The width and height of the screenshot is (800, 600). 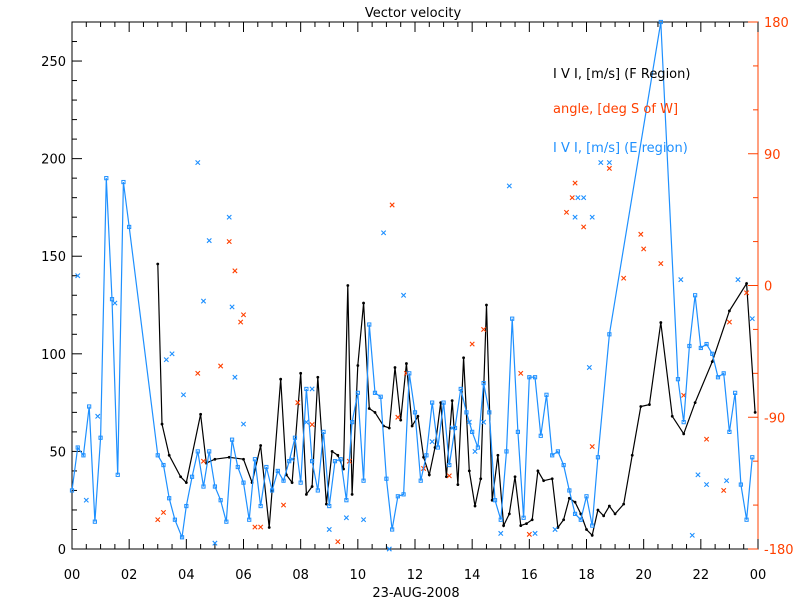 I want to click on x-tick-label: 06, so click(x=243, y=575).